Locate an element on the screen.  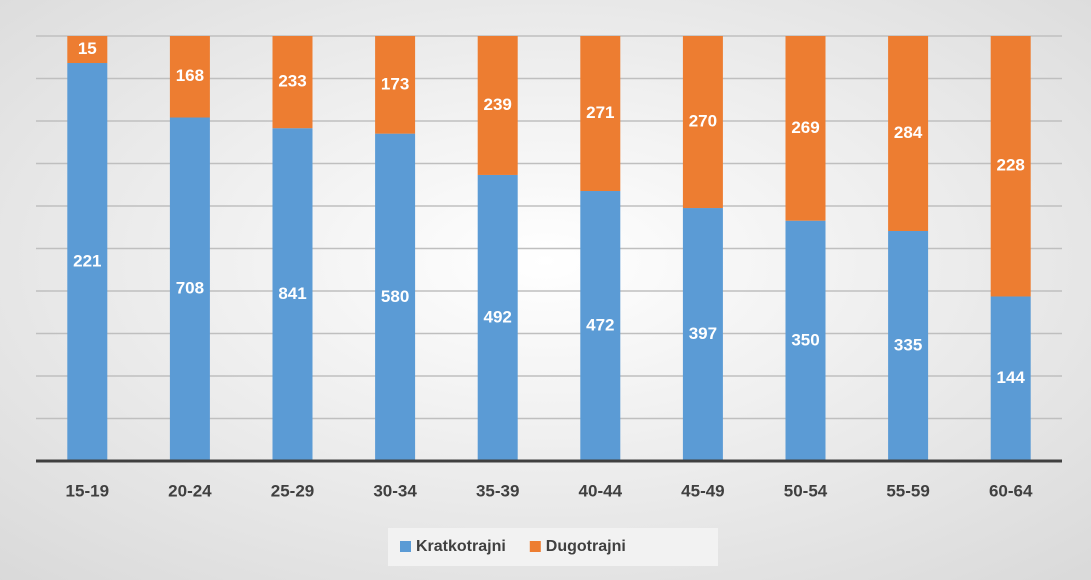
data-label: 269 is located at coordinates (805, 127).